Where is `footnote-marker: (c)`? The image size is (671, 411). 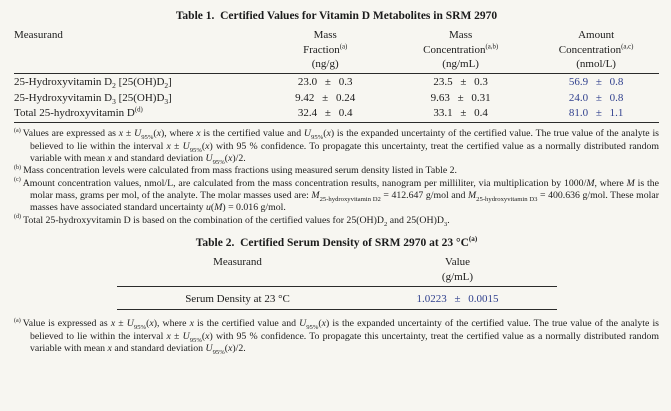 footnote-marker: (c) is located at coordinates (17, 180).